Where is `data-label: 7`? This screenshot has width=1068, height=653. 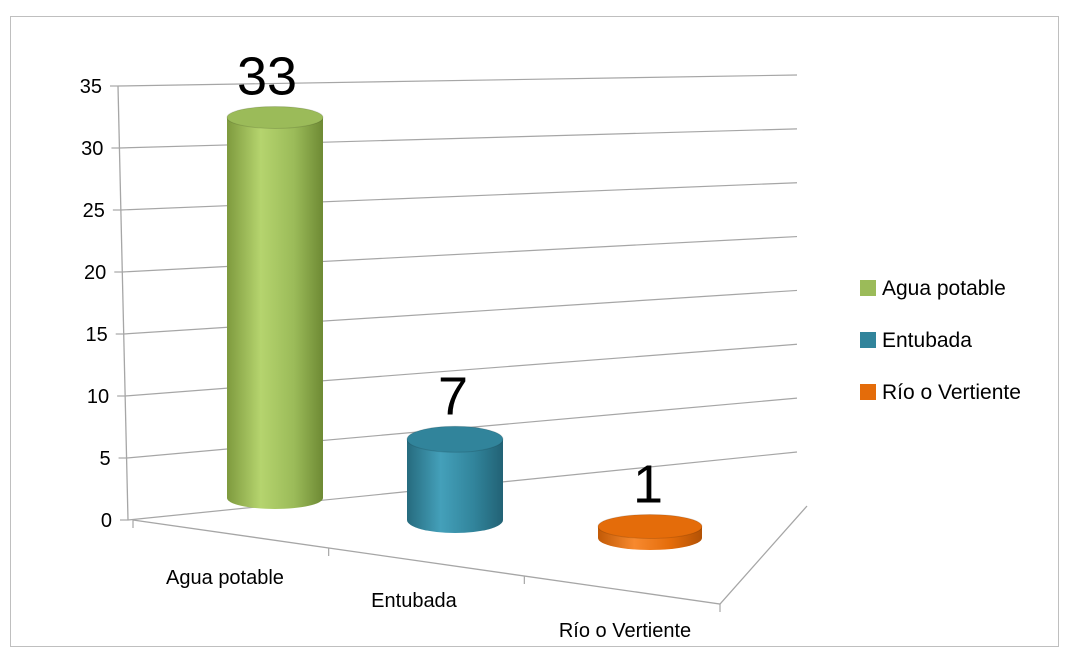 data-label: 7 is located at coordinates (453, 396).